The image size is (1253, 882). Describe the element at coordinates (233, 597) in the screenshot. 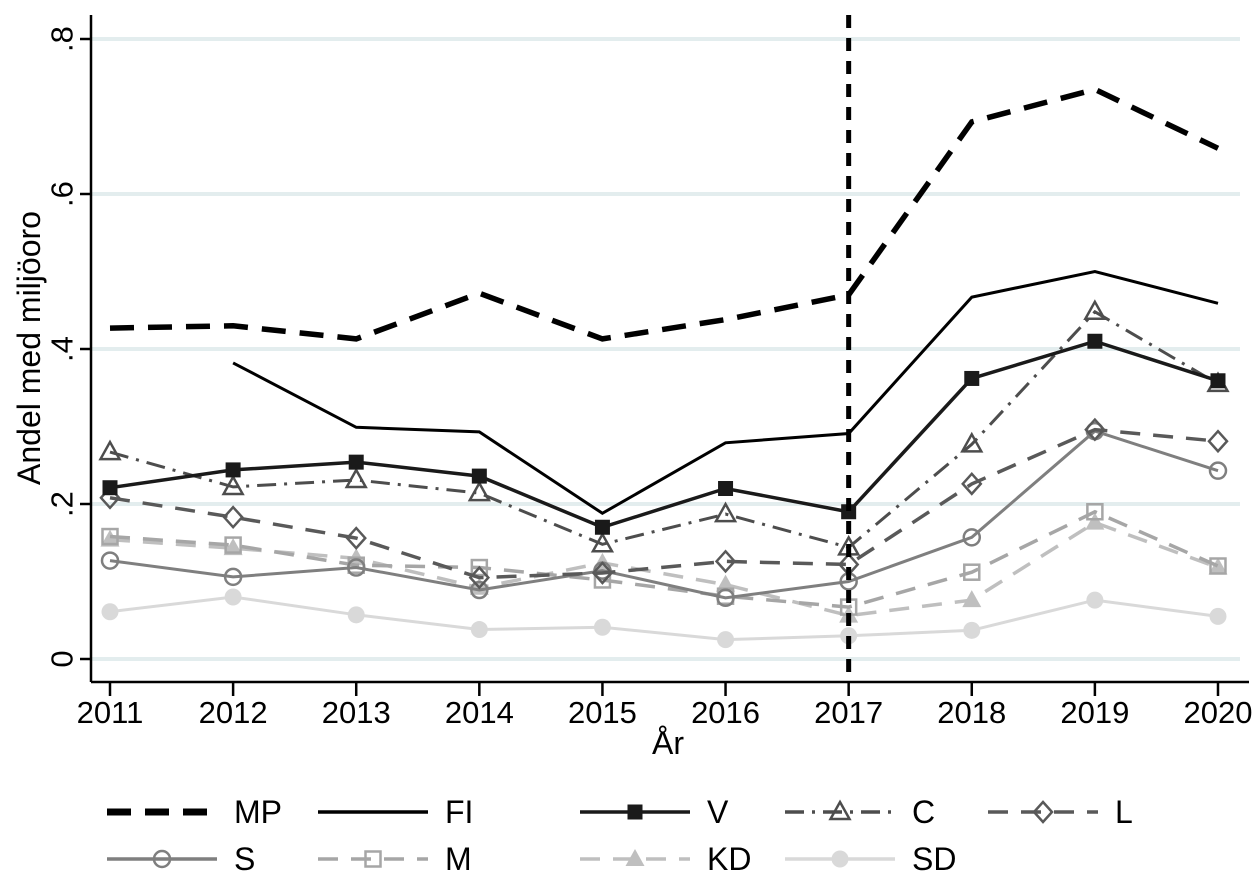

I see `marker-SD-2012` at that location.